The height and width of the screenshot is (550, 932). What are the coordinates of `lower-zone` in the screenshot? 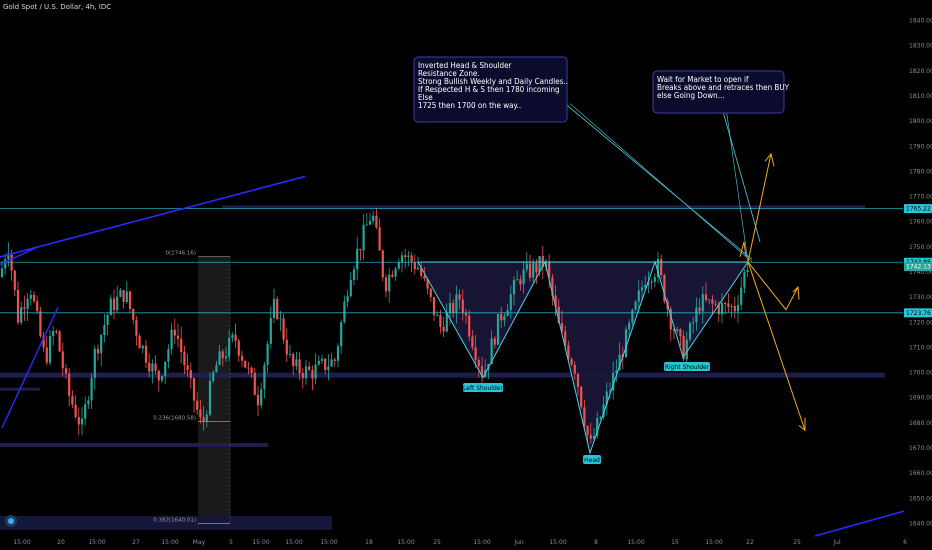 It's located at (134, 444).